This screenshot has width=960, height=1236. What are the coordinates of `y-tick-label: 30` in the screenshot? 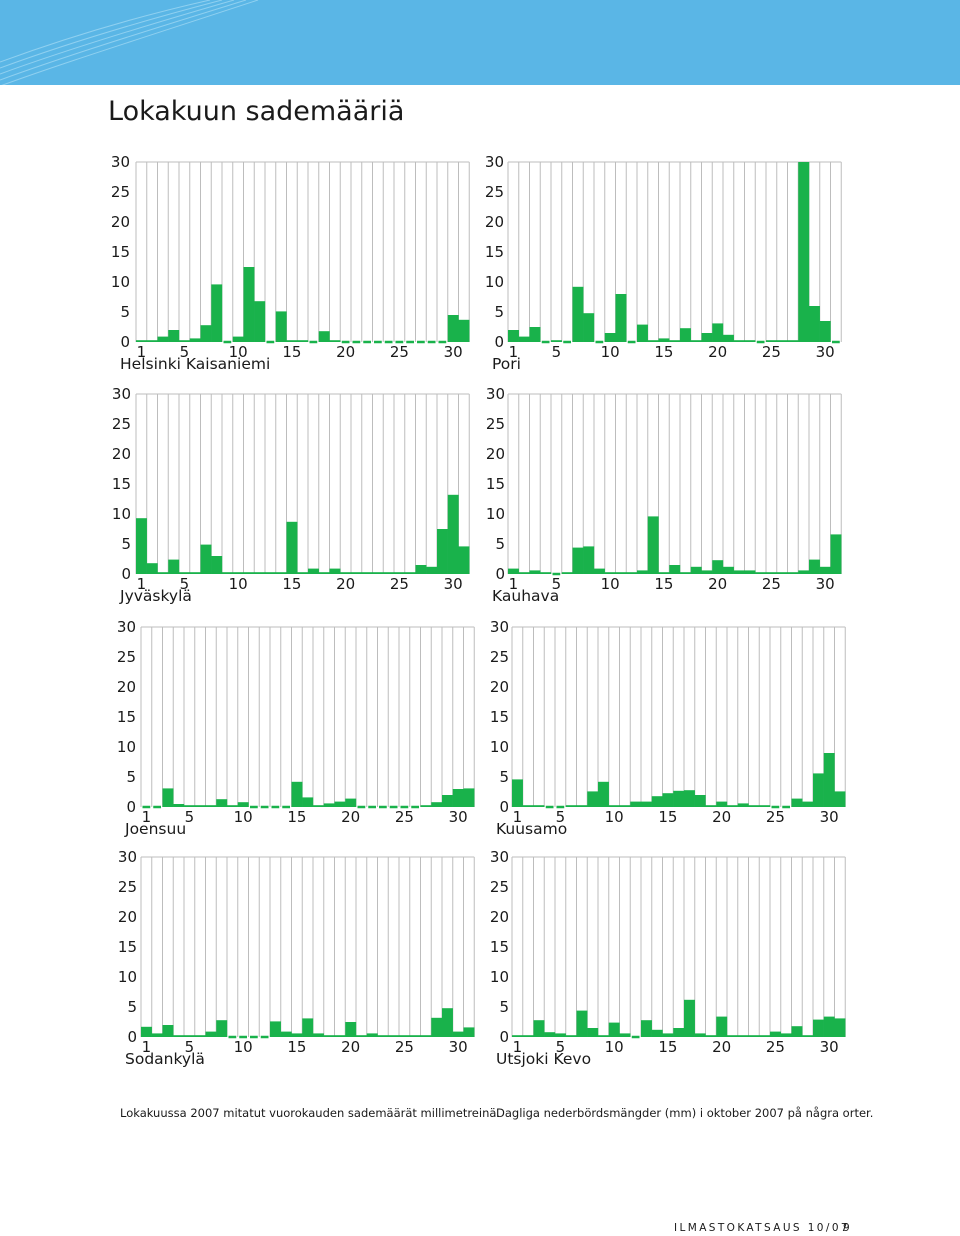 It's located at (495, 394).